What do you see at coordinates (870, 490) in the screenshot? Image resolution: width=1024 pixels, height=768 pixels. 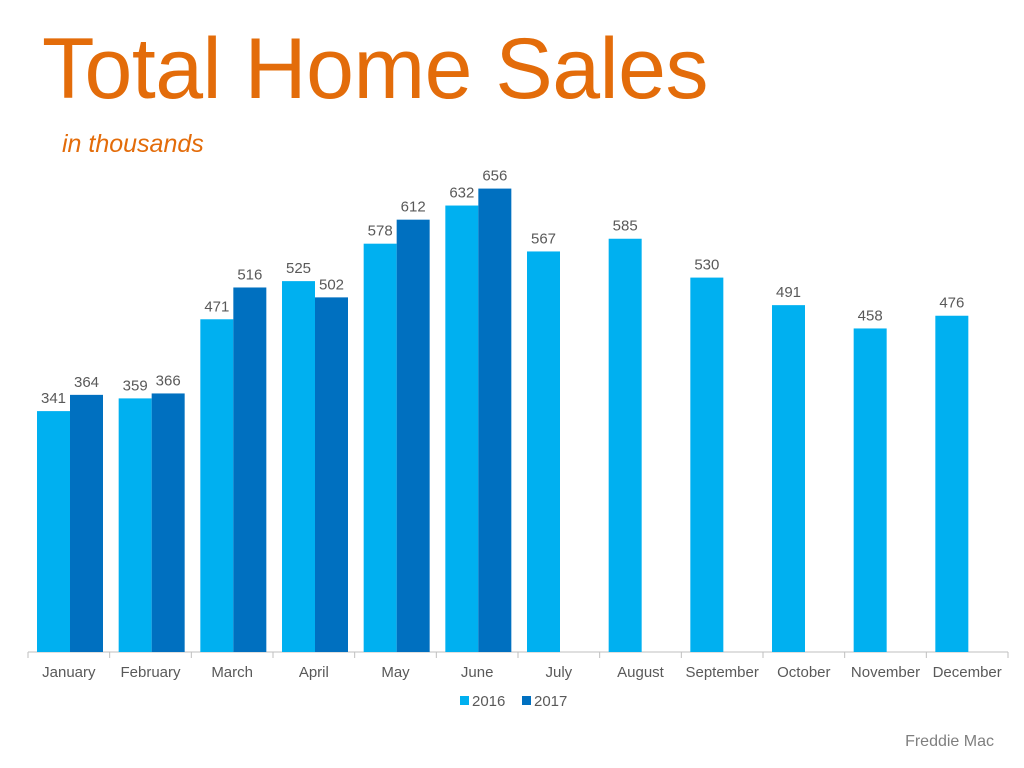 I see `bar-2016-november` at bounding box center [870, 490].